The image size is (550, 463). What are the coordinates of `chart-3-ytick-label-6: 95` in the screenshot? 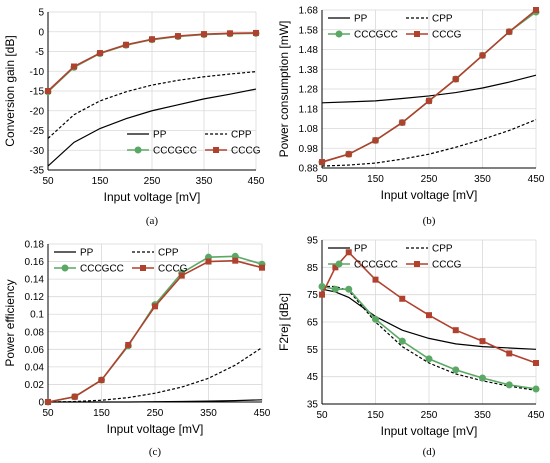 It's located at (313, 241).